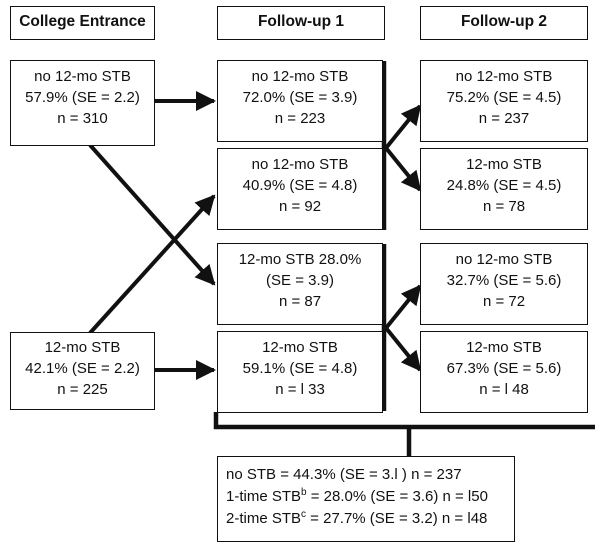 This screenshot has height=542, width=595. Describe the element at coordinates (304, 514) in the screenshot. I see `footnote-c: c` at that location.